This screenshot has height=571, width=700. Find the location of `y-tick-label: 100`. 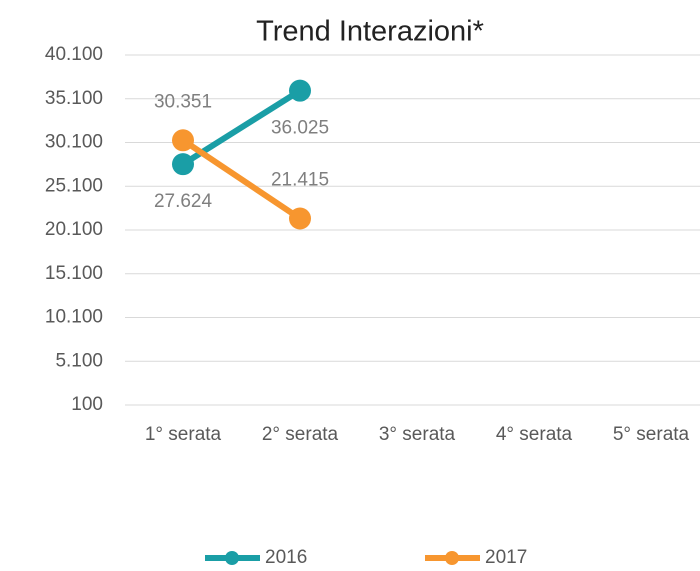

y-tick-label: 100 is located at coordinates (87, 404).